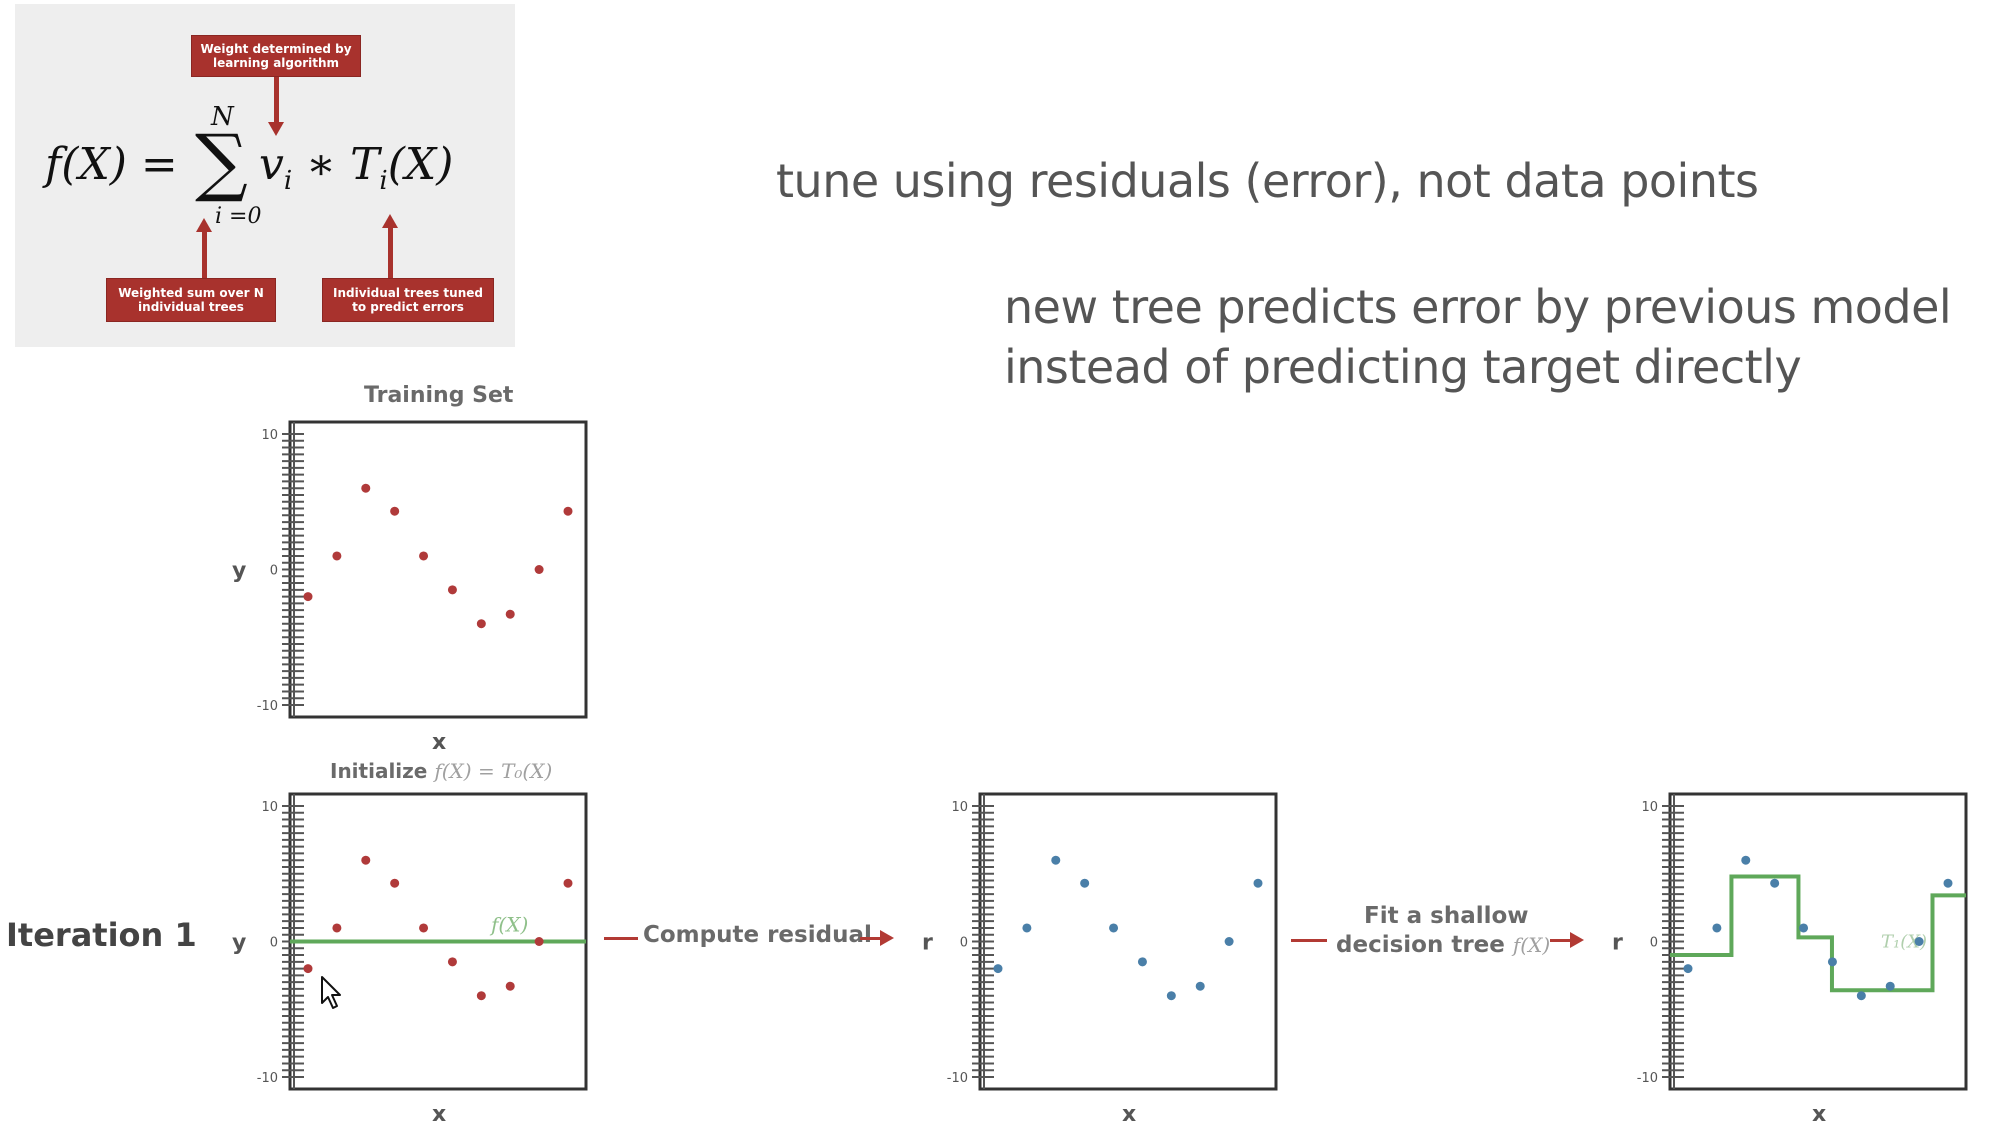 The height and width of the screenshot is (1133, 2014). Describe the element at coordinates (493, 771) in the screenshot. I see `initialize-math: f(X) = T₀(X)` at that location.